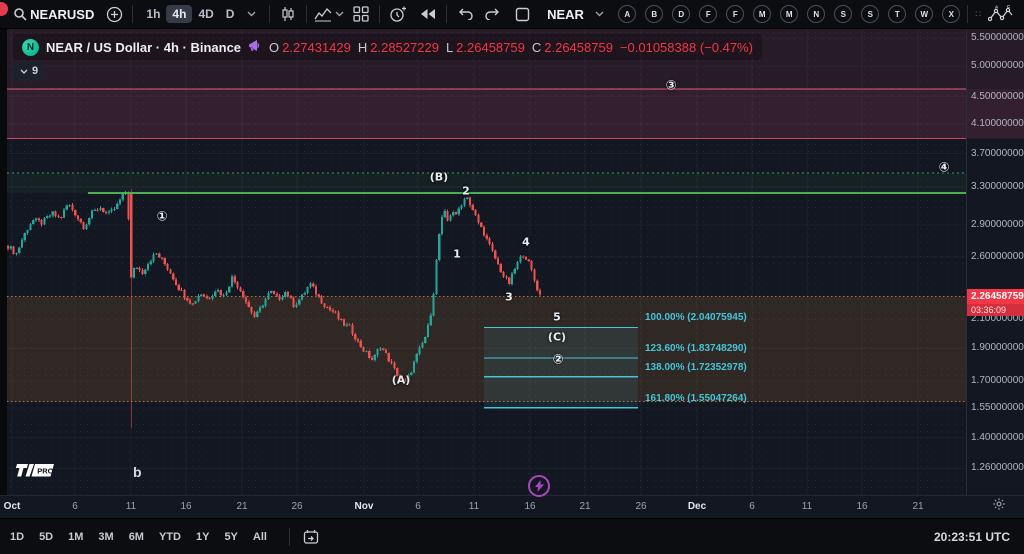 This screenshot has height=554, width=1024. Describe the element at coordinates (179, 14) in the screenshot. I see `timeframe-4h: 4h` at that location.